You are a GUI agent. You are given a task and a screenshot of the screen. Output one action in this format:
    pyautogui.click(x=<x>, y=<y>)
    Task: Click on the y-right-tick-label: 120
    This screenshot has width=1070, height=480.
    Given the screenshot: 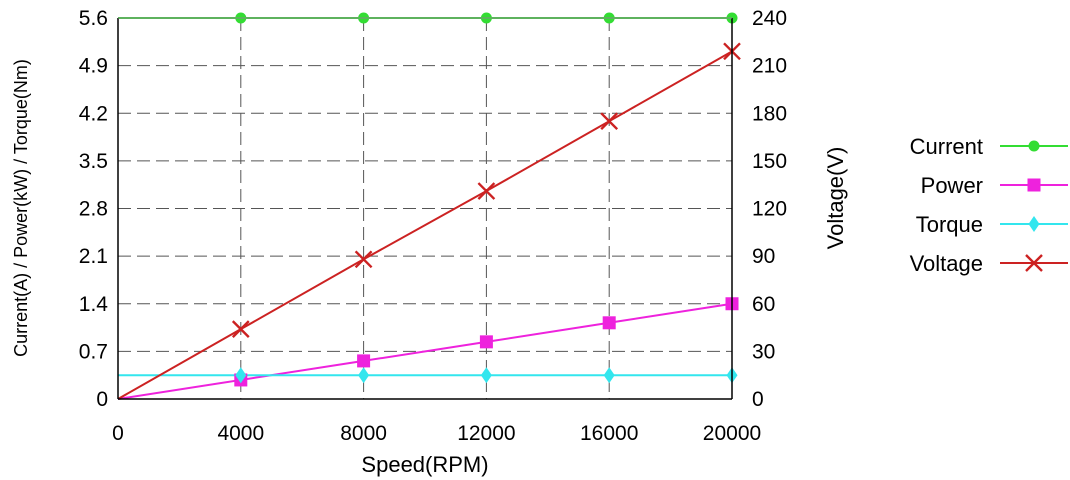 What is the action you would take?
    pyautogui.click(x=769, y=209)
    